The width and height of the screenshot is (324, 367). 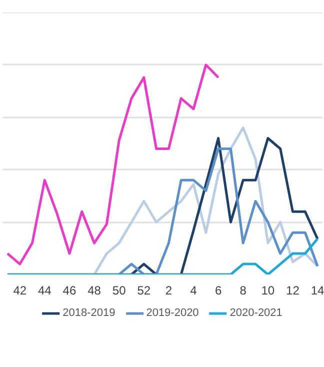 I want to click on x-tick-label: 44, so click(x=45, y=291).